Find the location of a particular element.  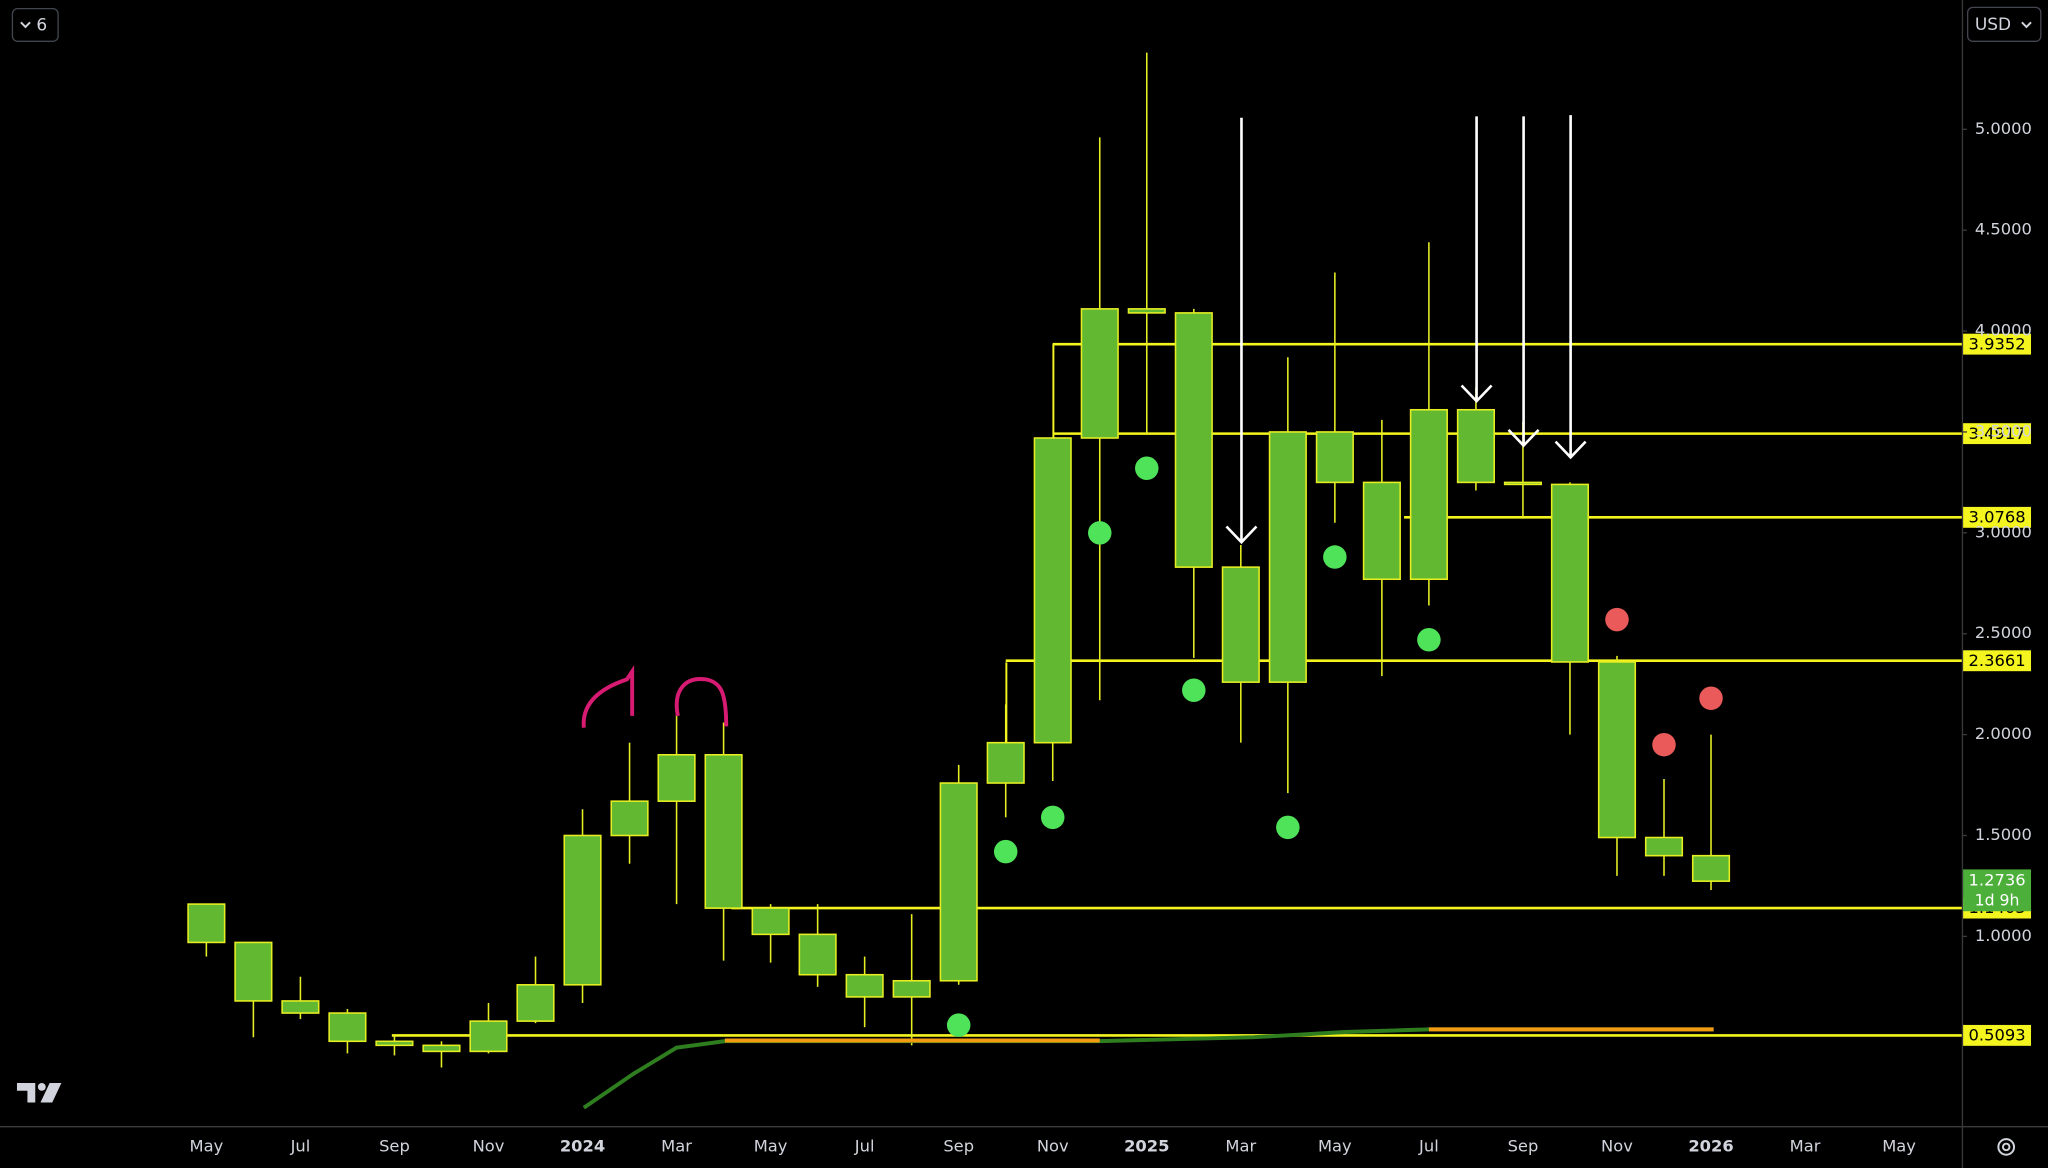

y-tick-label: 3.5000 is located at coordinates (2003, 430).